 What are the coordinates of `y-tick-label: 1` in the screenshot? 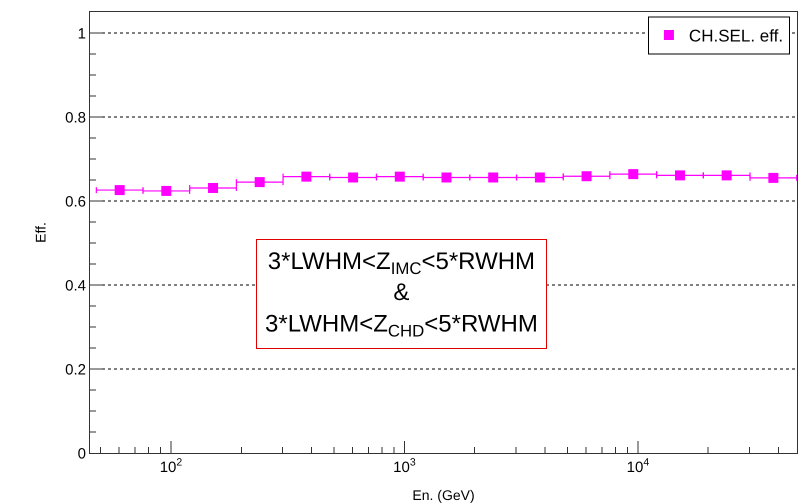 It's located at (82, 33).